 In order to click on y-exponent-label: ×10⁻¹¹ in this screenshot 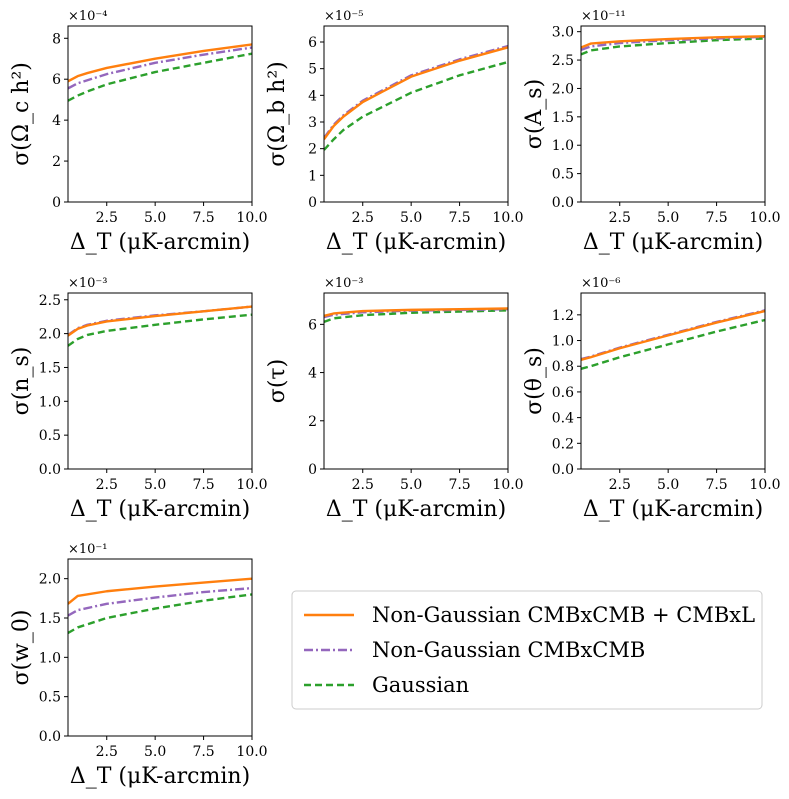, I will do `click(603, 16)`.